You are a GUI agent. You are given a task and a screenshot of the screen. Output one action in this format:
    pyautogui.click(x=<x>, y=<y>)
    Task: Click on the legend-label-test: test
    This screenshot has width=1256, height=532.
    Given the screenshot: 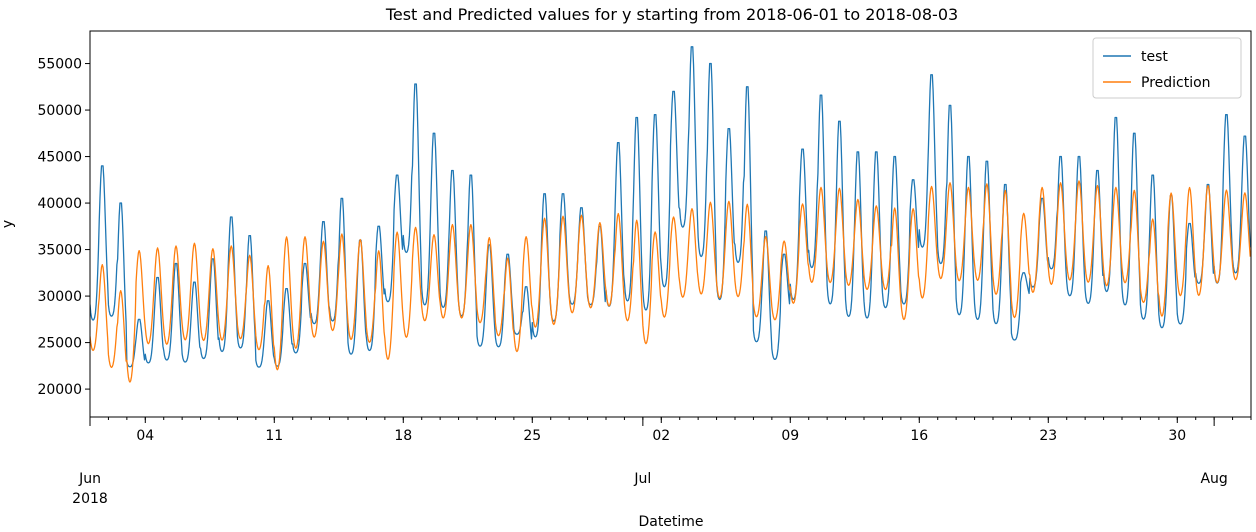 What is the action you would take?
    pyautogui.click(x=1154, y=57)
    